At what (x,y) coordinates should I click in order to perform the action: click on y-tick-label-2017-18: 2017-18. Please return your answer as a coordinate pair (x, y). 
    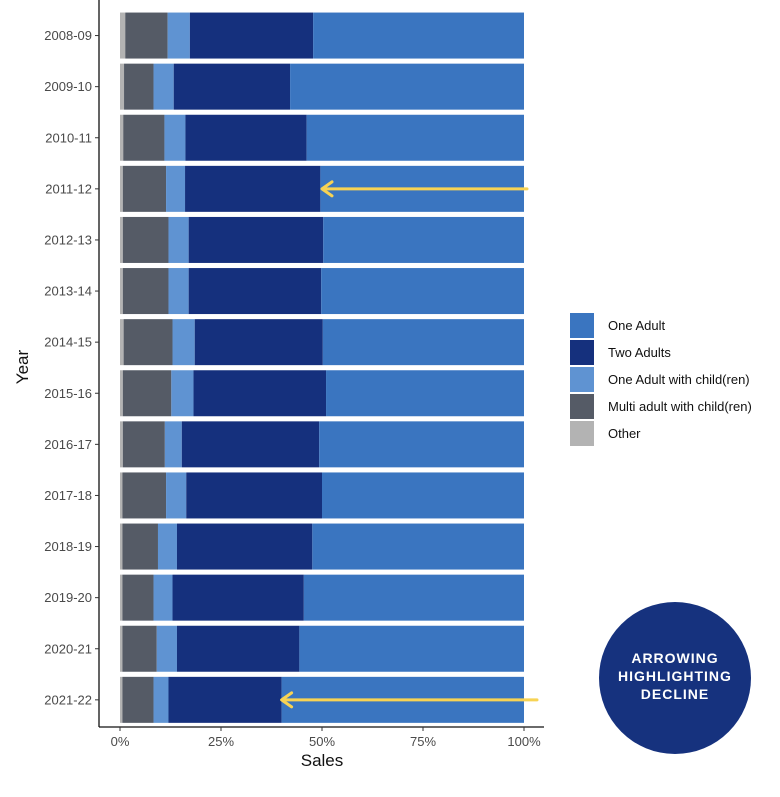
    Looking at the image, I should click on (68, 495).